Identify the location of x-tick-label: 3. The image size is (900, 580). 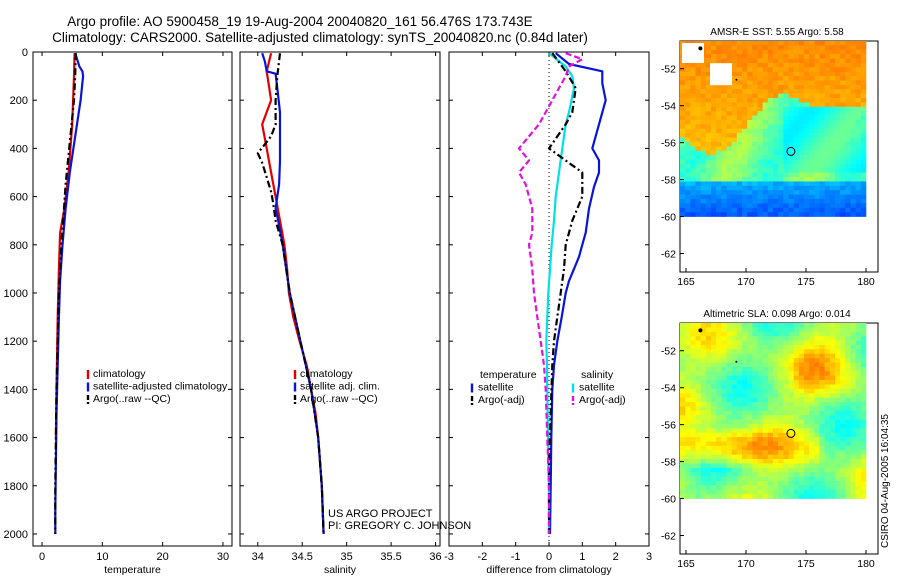
(649, 557).